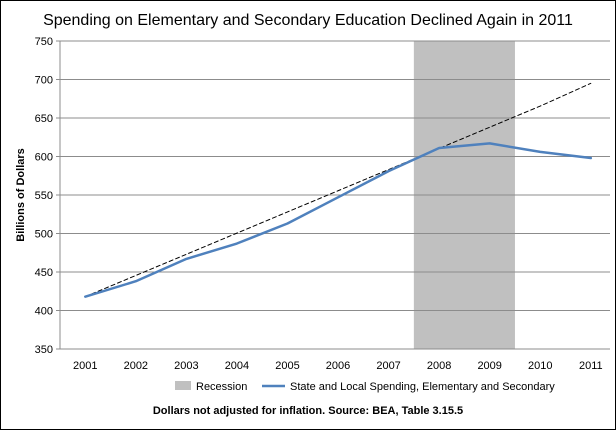 The height and width of the screenshot is (430, 616). What do you see at coordinates (44, 273) in the screenshot?
I see `y-tick-label-450: 450` at bounding box center [44, 273].